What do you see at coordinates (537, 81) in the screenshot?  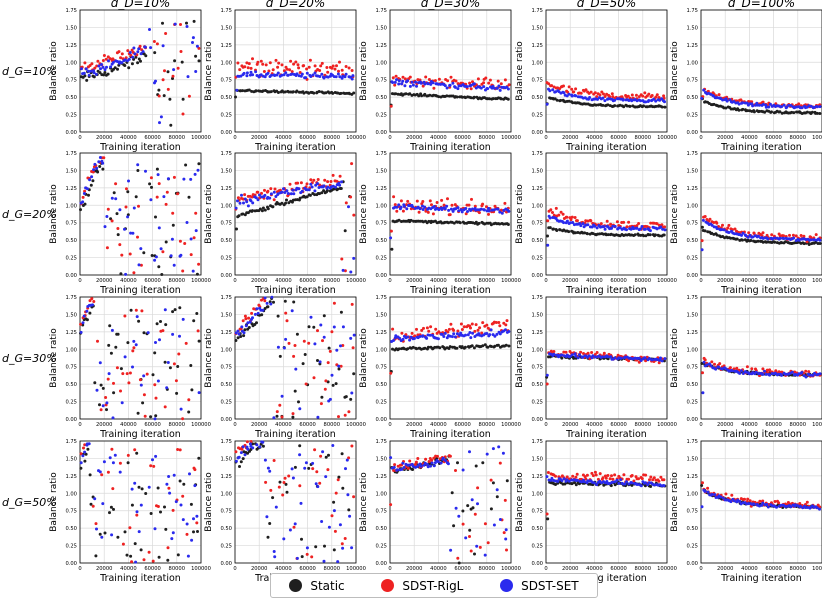 I see `y-tick-label: 0.75` at bounding box center [537, 81].